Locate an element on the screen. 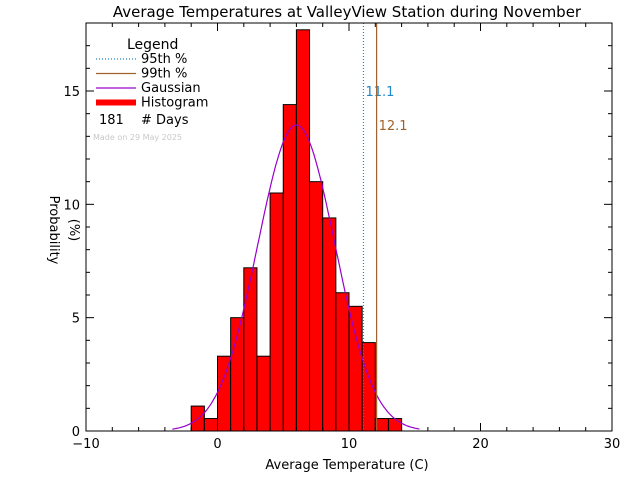  x-tick-label: 20 is located at coordinates (480, 444).